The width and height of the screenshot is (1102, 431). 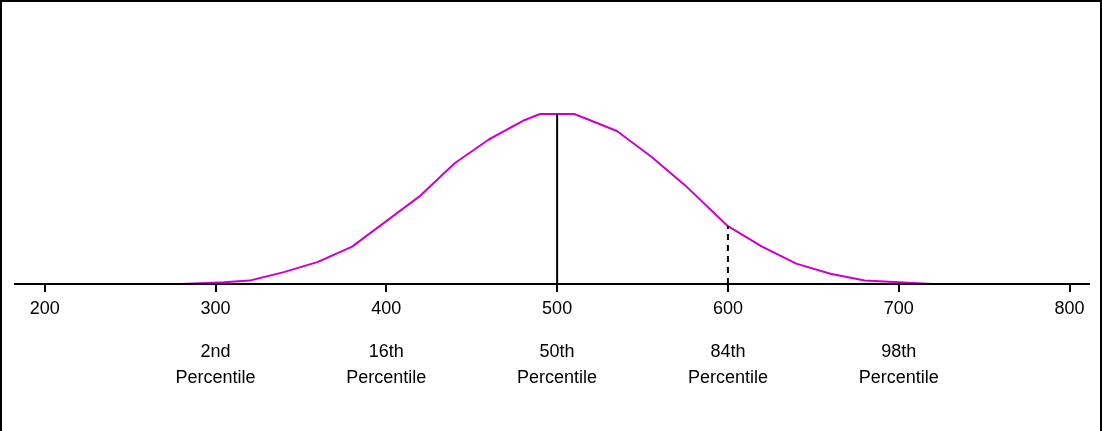 What do you see at coordinates (898, 364) in the screenshot?
I see `text: 98th Percentile` at bounding box center [898, 364].